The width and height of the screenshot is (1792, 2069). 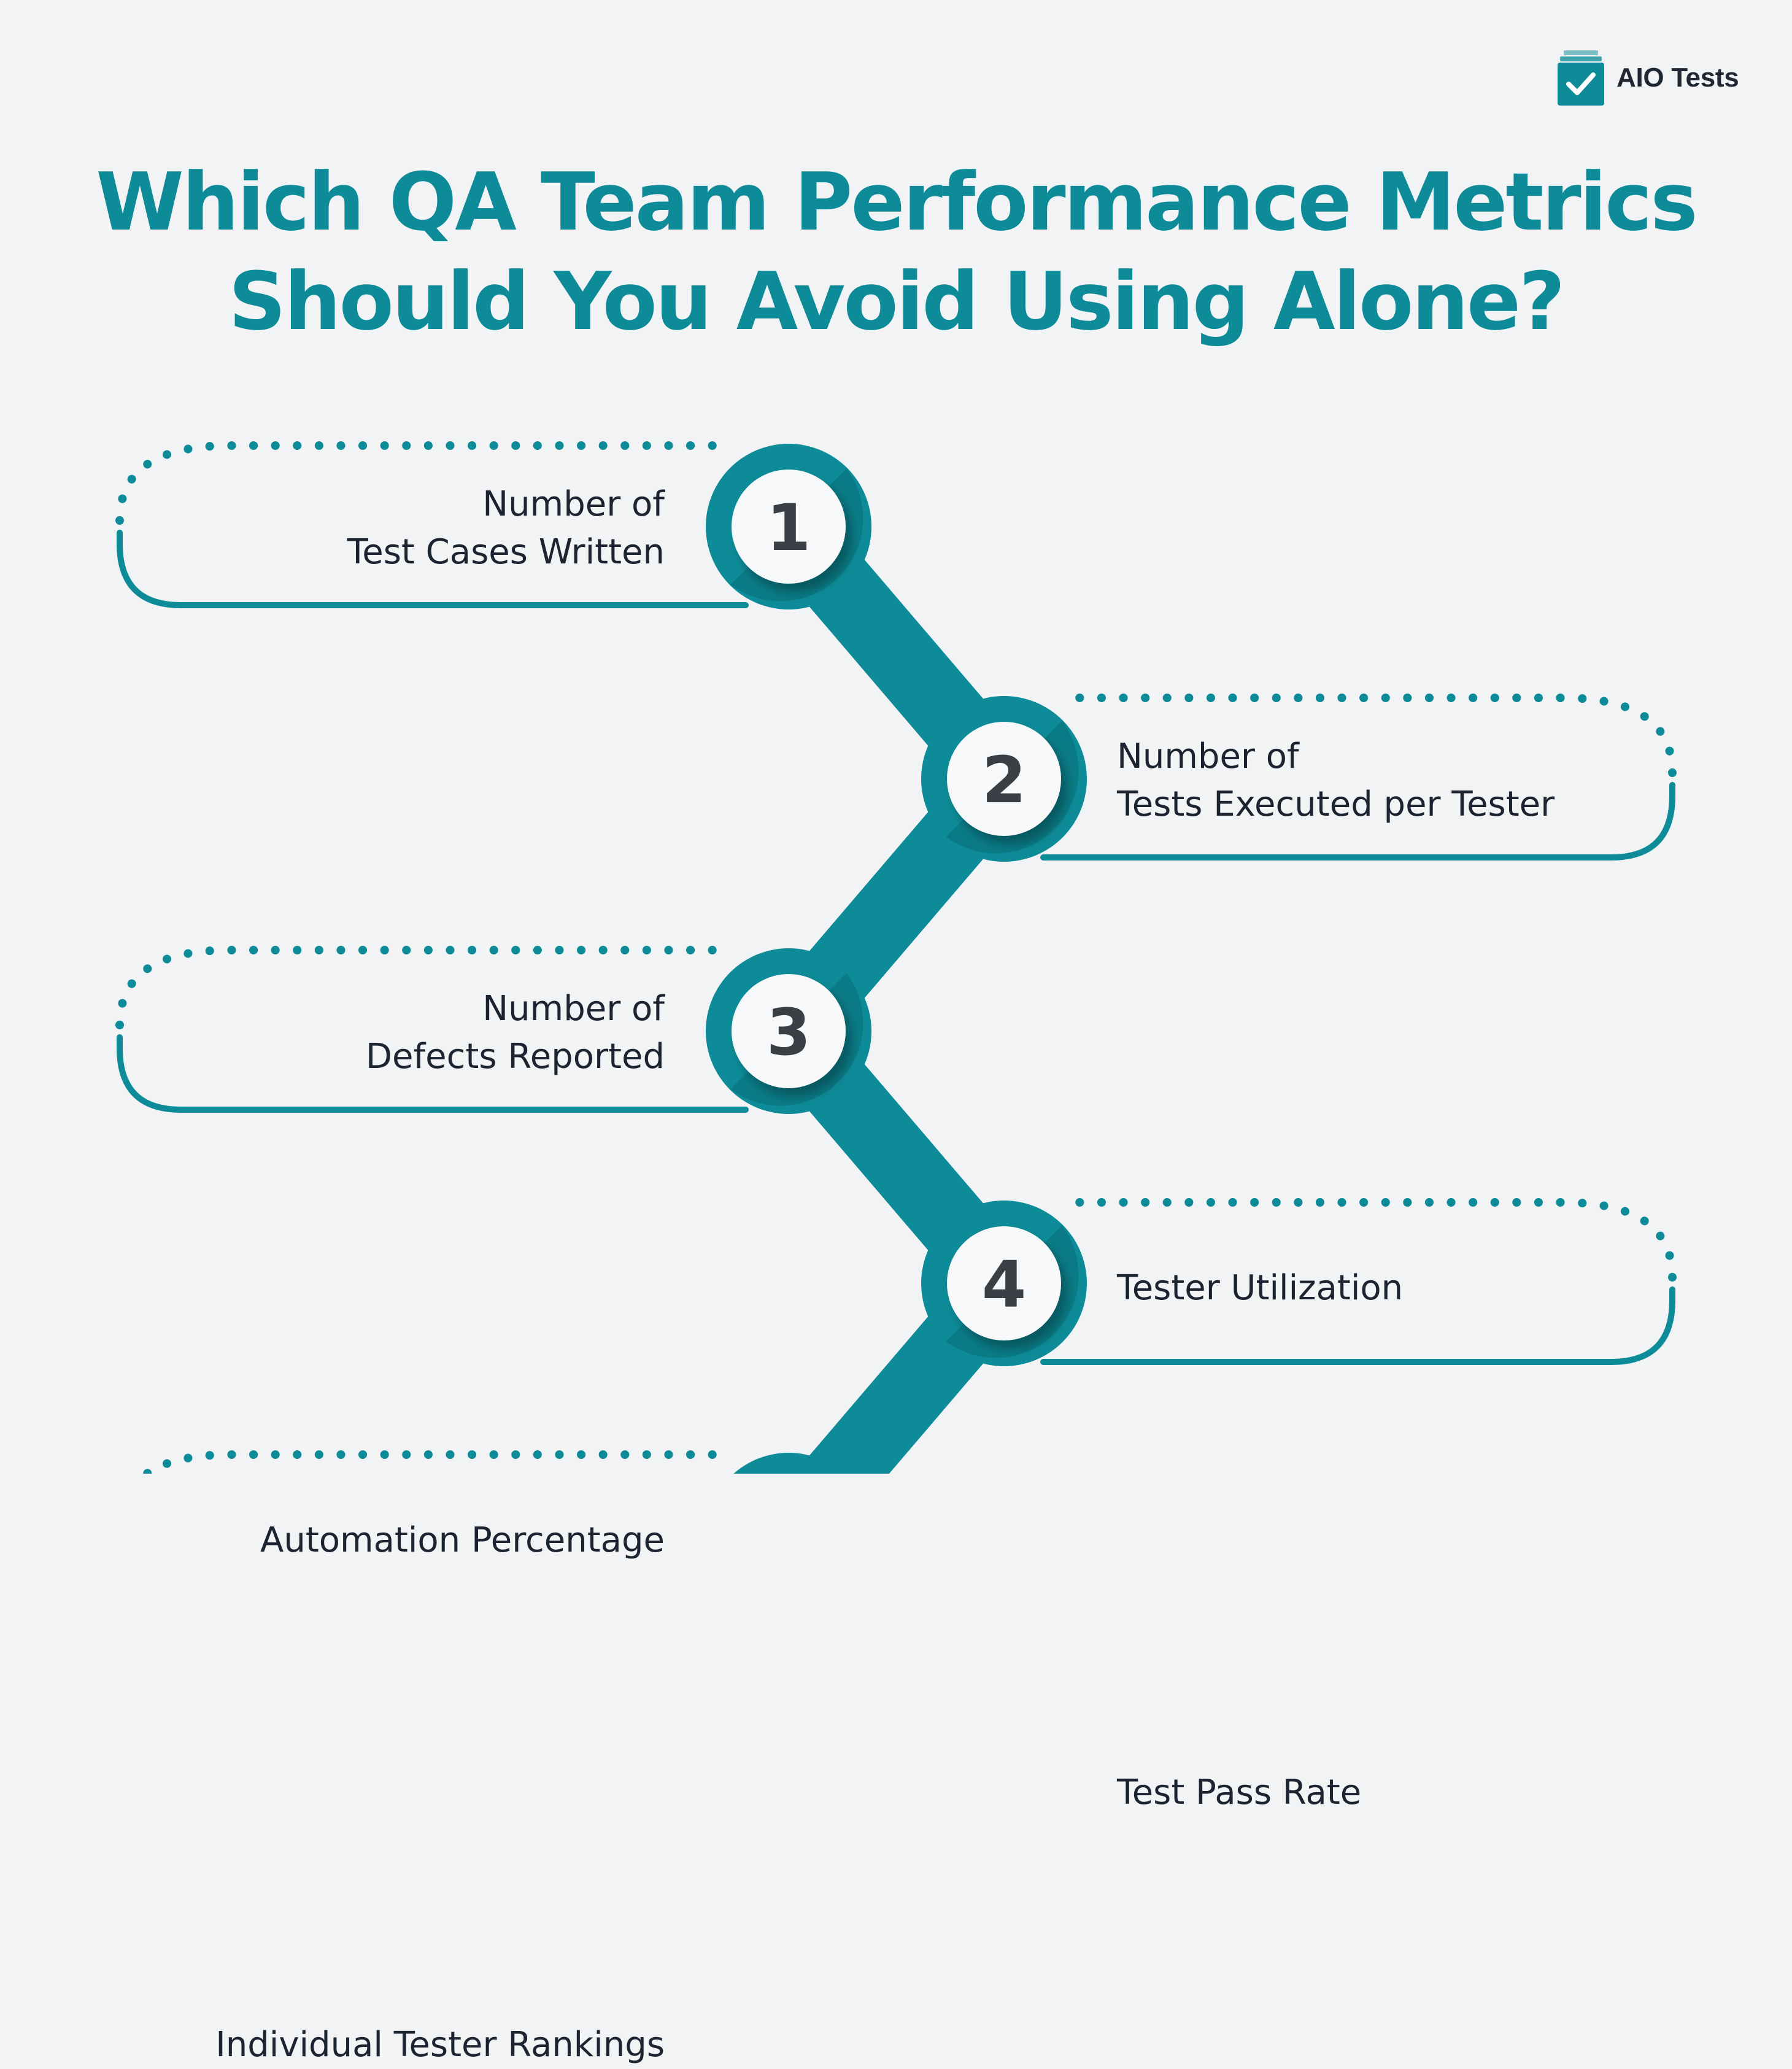 I want to click on metric-label-line: Defects Reported, so click(x=515, y=1057).